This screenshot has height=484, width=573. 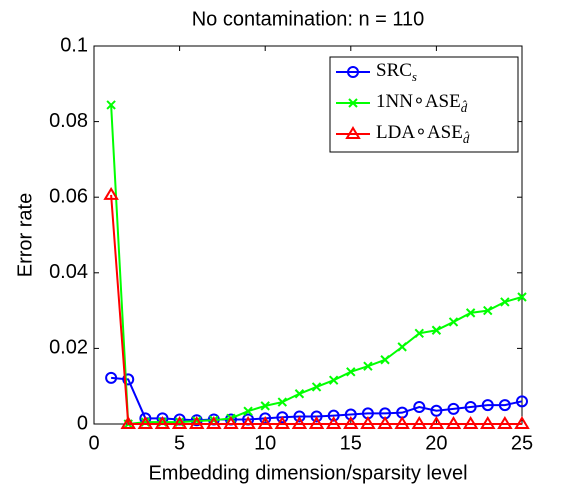 I want to click on legend-name: SRC, so click(x=394, y=70).